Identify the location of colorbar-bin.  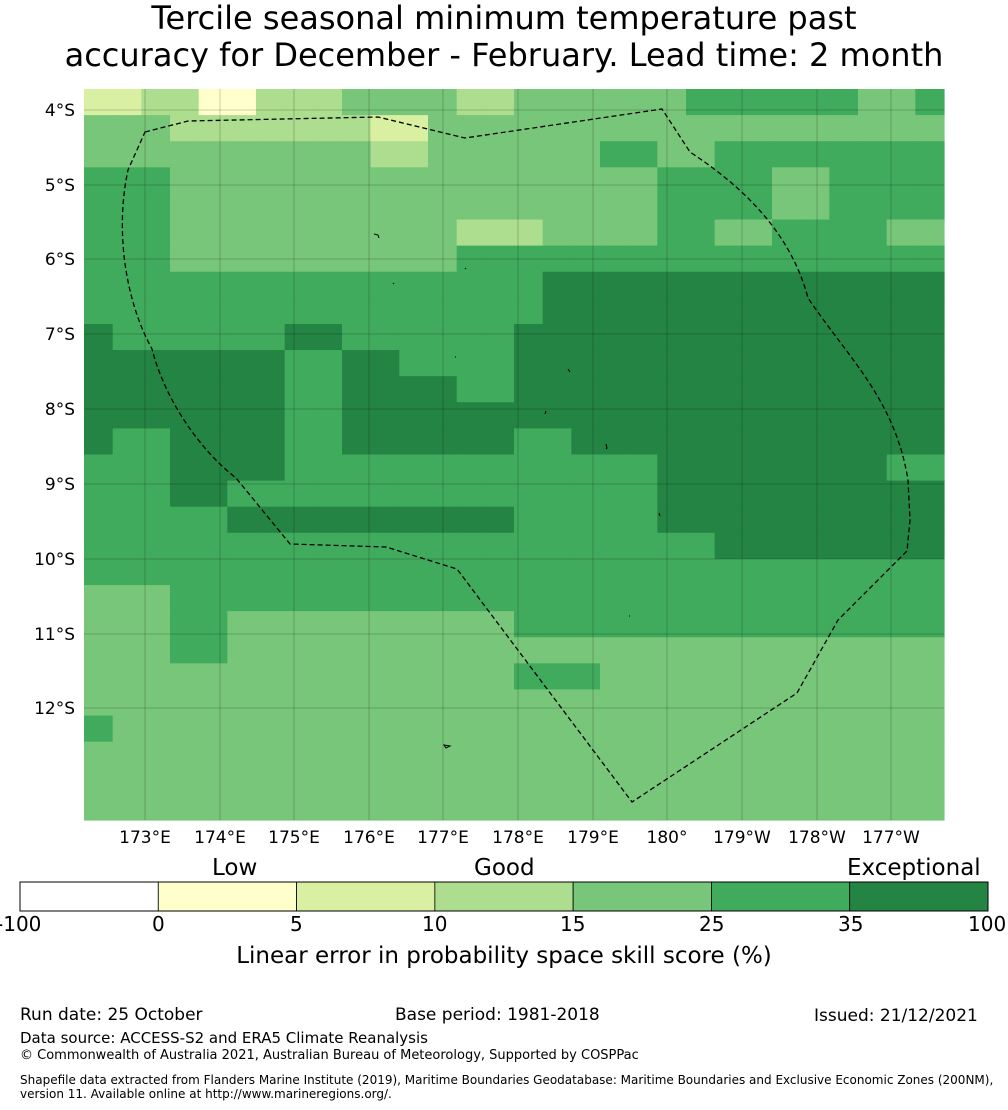
(89, 896).